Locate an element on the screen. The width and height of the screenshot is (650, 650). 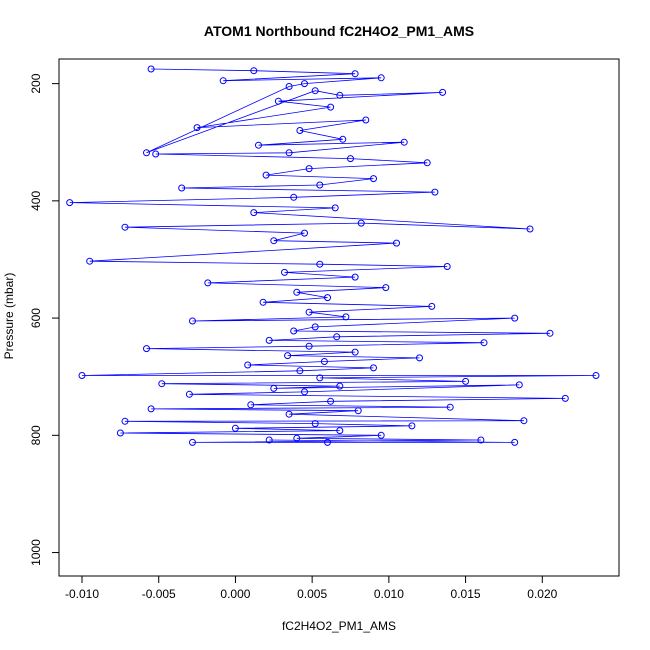
y-axis-label: Pressure (mbar) is located at coordinates (9, 316).